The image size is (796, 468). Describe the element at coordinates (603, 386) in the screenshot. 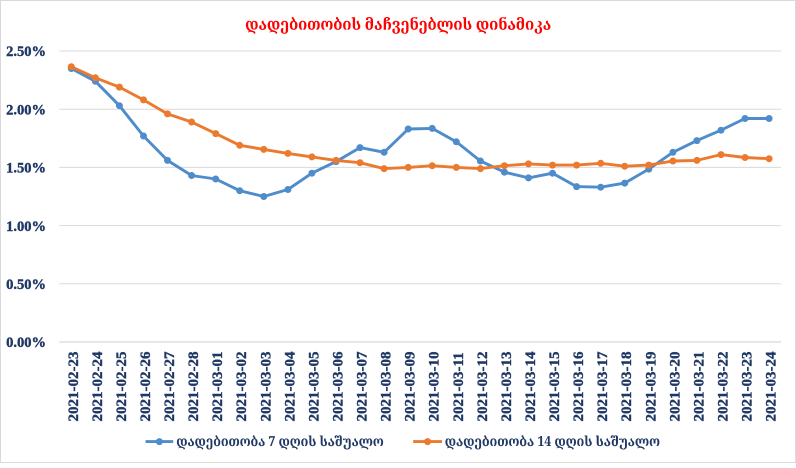

I see `svg-text: 2021-03-17` at that location.